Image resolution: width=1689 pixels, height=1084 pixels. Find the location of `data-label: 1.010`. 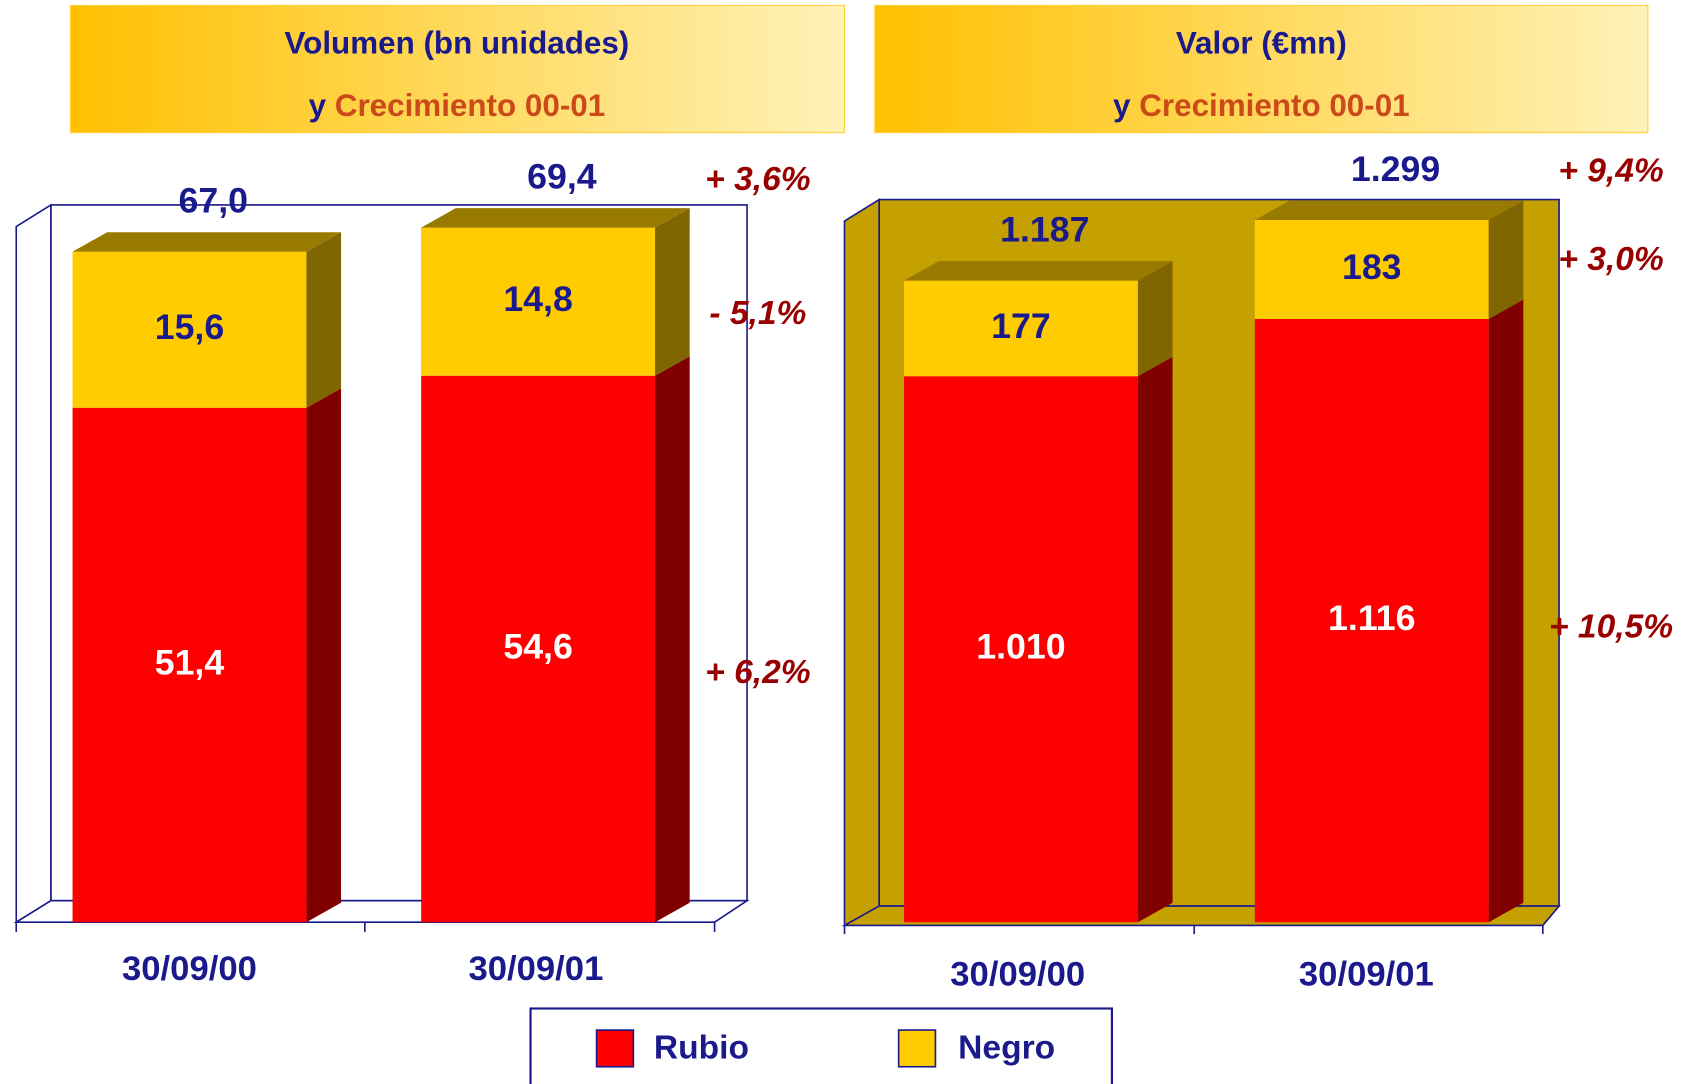

data-label: 1.010 is located at coordinates (1020, 647).